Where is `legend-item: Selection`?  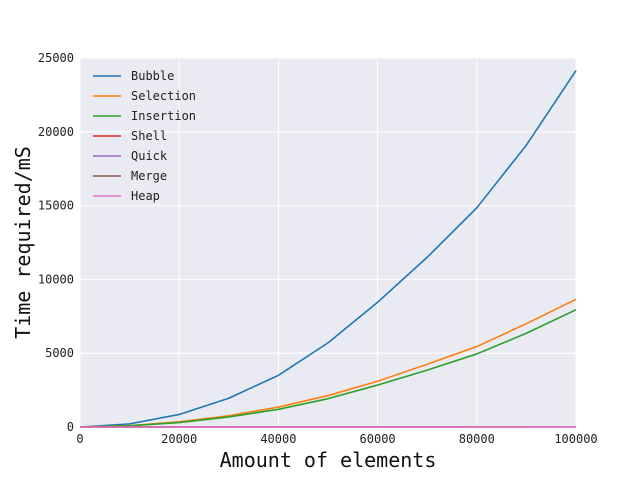 legend-item: Selection is located at coordinates (144, 96).